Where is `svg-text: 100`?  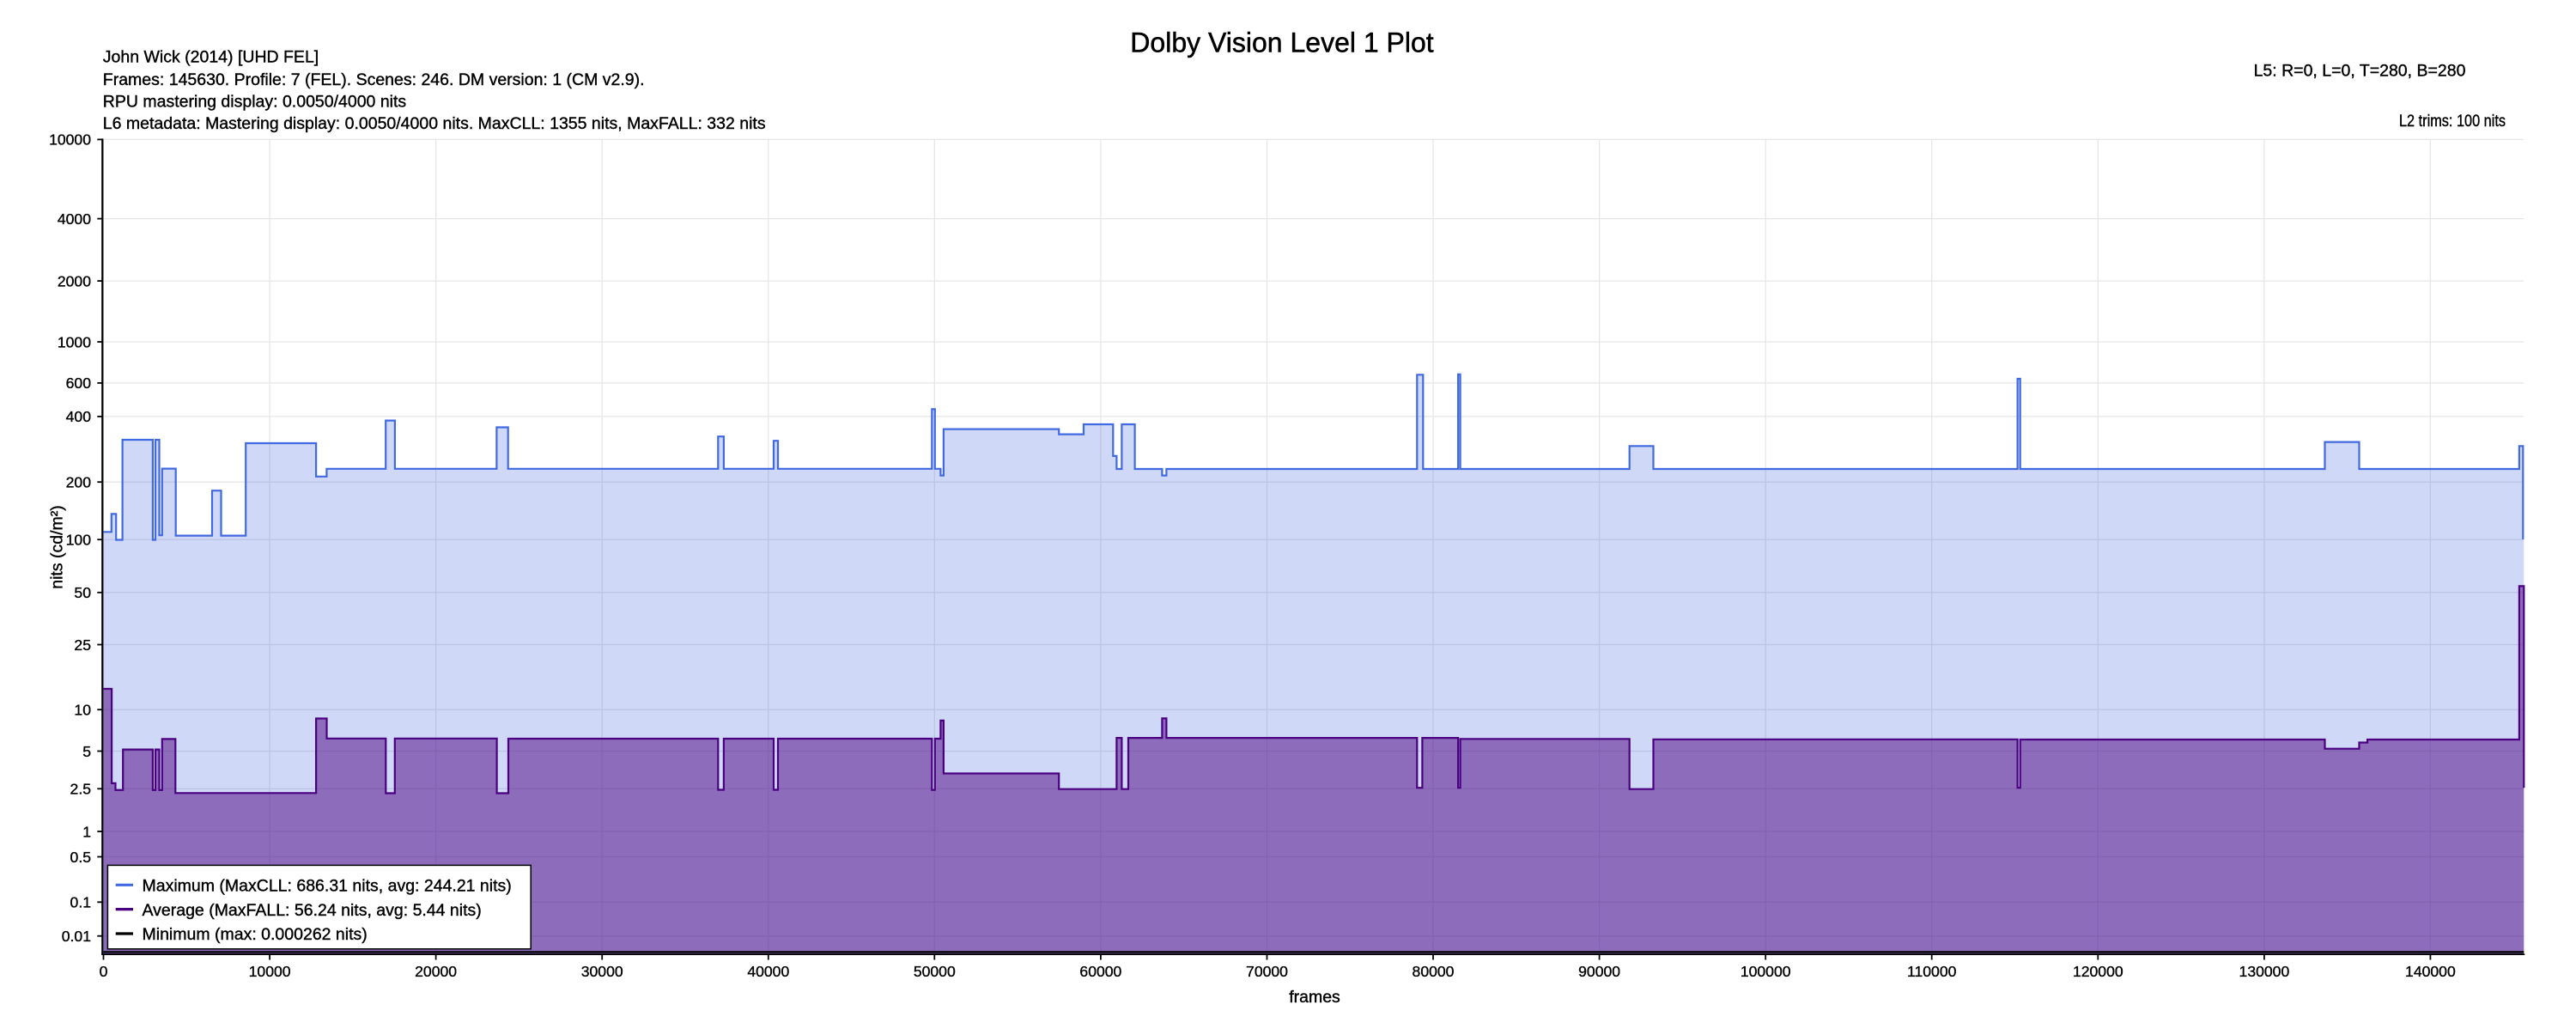
svg-text: 100 is located at coordinates (79, 540).